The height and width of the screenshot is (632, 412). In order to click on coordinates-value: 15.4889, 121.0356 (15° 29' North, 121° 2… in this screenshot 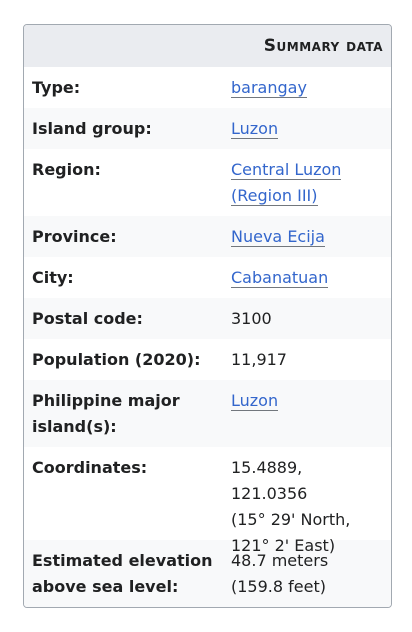, I will do `click(311, 505)`.